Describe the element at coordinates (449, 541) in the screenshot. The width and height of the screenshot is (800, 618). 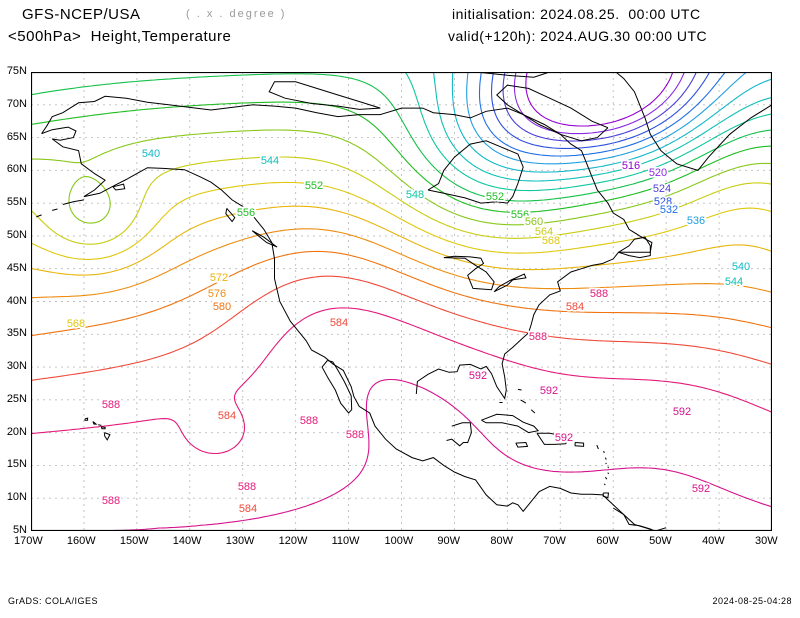
I see `x-tick-90W: 90W` at that location.